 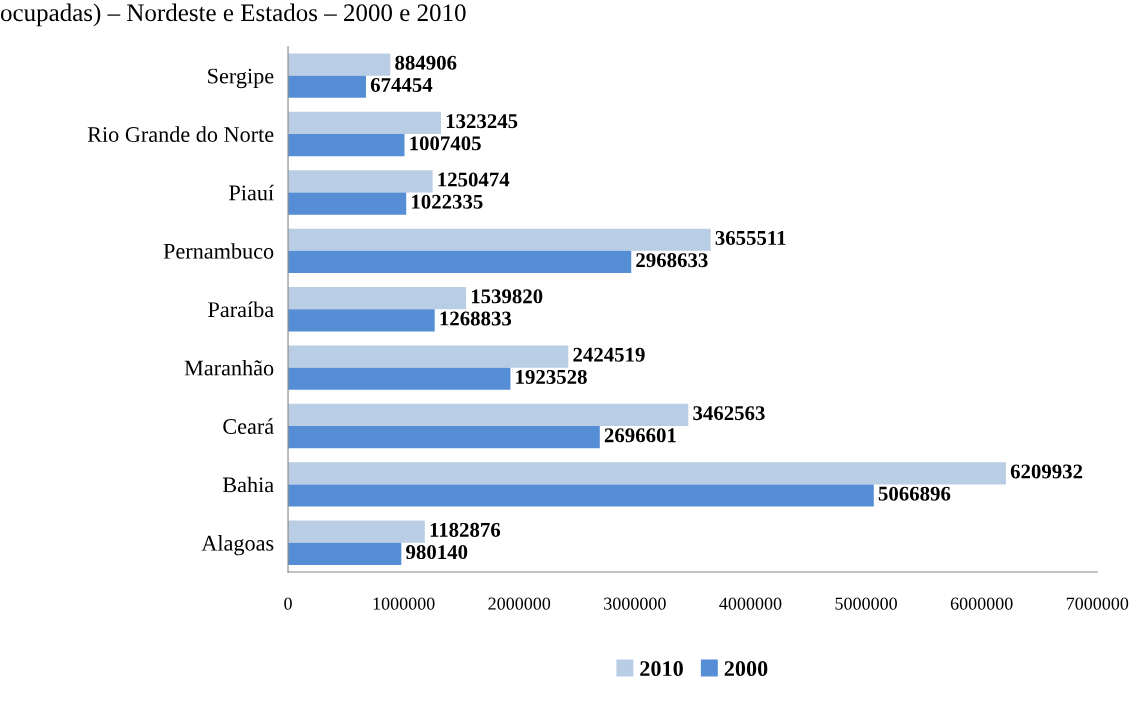 I want to click on x-tick-label: 1000000, so click(x=404, y=603).